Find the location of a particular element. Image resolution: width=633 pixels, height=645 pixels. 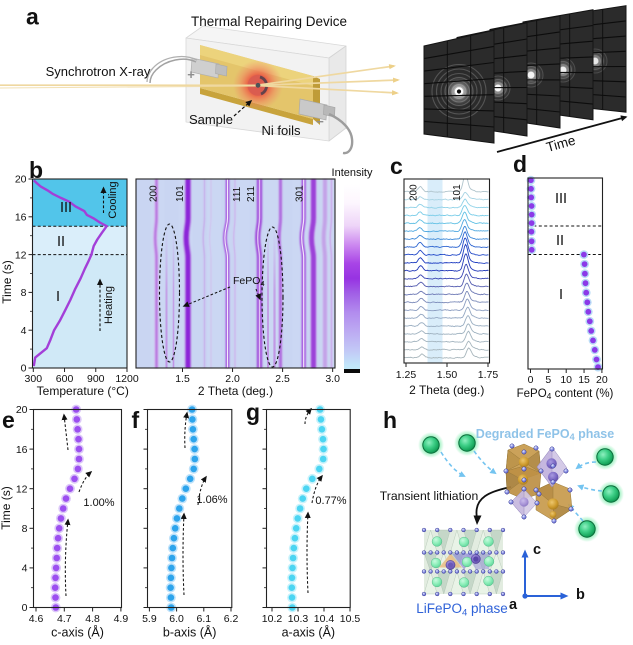

svg-text: 10.5 is located at coordinates (350, 619).